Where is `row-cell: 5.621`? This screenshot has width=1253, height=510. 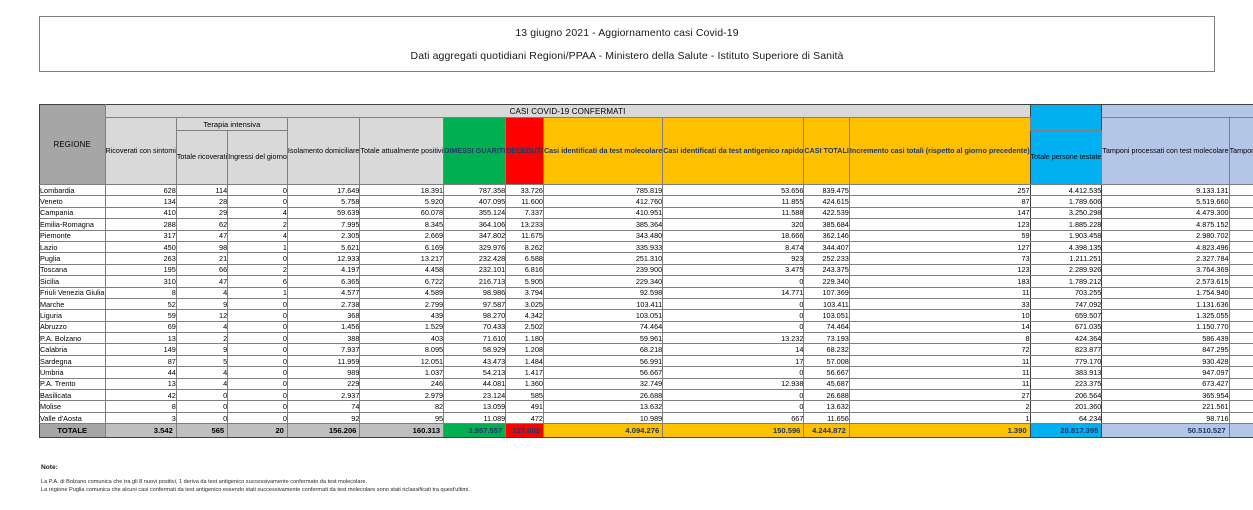
row-cell: 5.621 is located at coordinates (323, 247).